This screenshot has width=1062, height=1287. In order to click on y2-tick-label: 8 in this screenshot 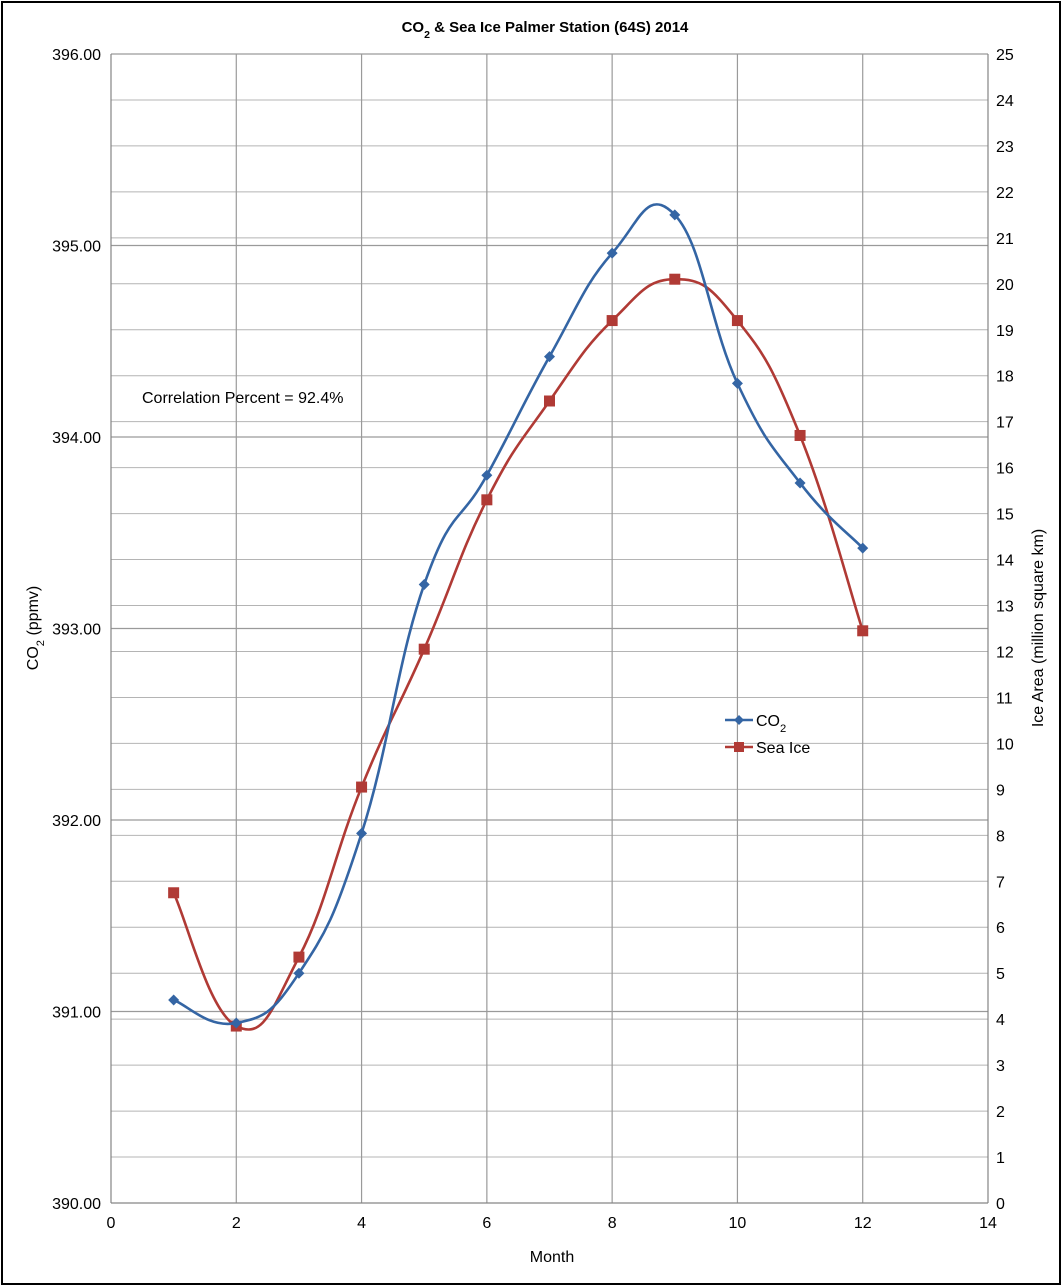, I will do `click(1000, 836)`.